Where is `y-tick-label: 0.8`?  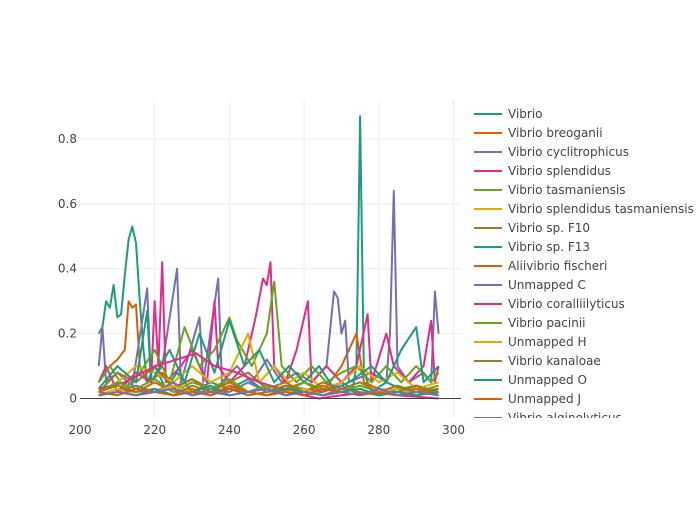 y-tick-label: 0.8 is located at coordinates (67, 139).